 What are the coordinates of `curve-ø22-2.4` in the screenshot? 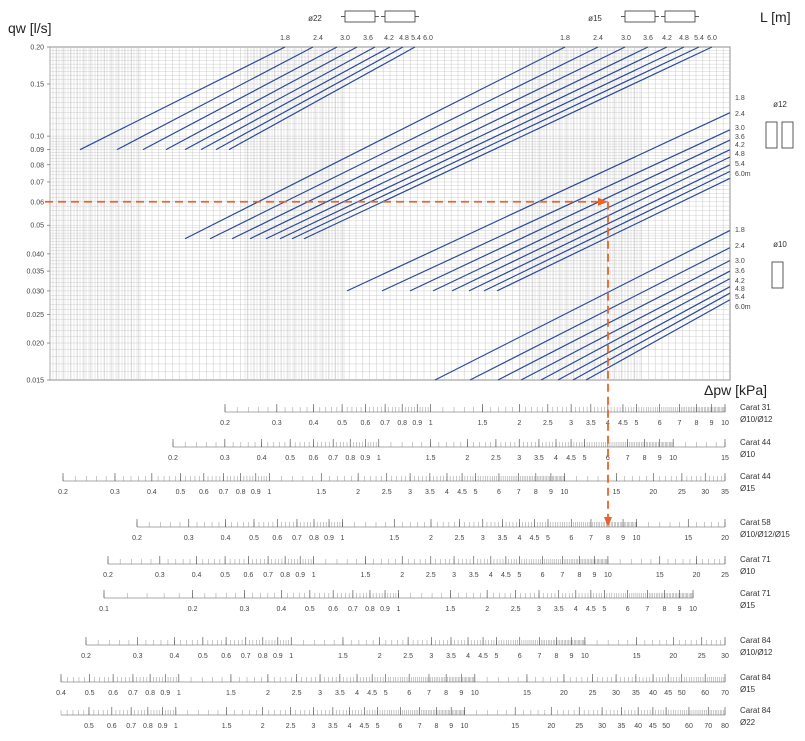 It's located at (215, 98).